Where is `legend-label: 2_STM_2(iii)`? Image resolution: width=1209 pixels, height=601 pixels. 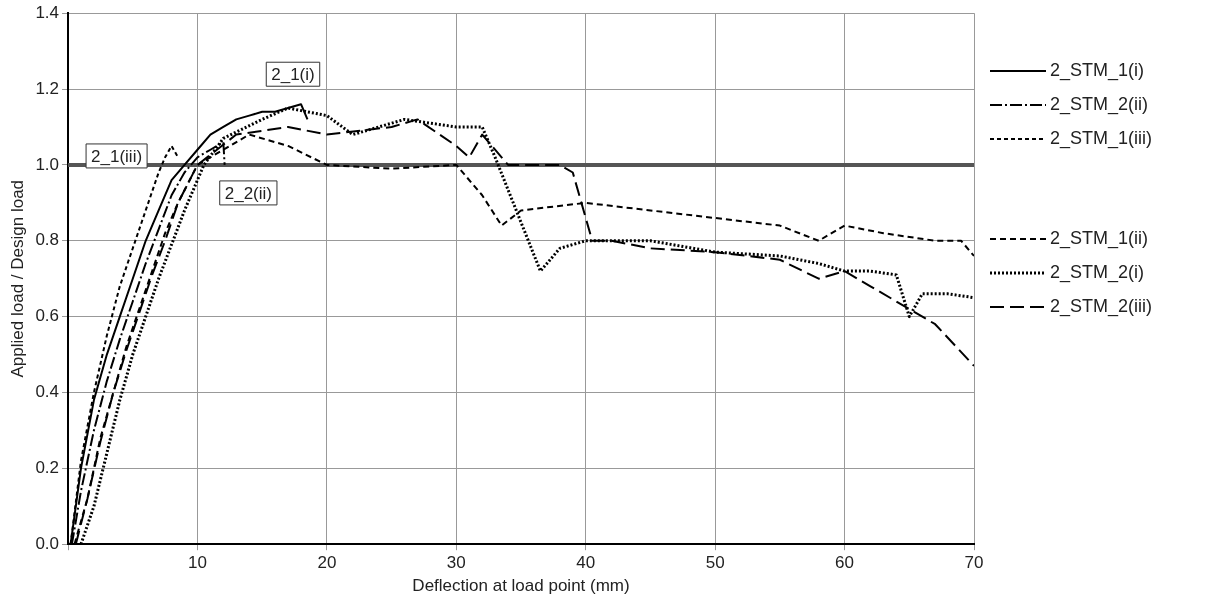
legend-label: 2_STM_2(iii) is located at coordinates (1101, 306).